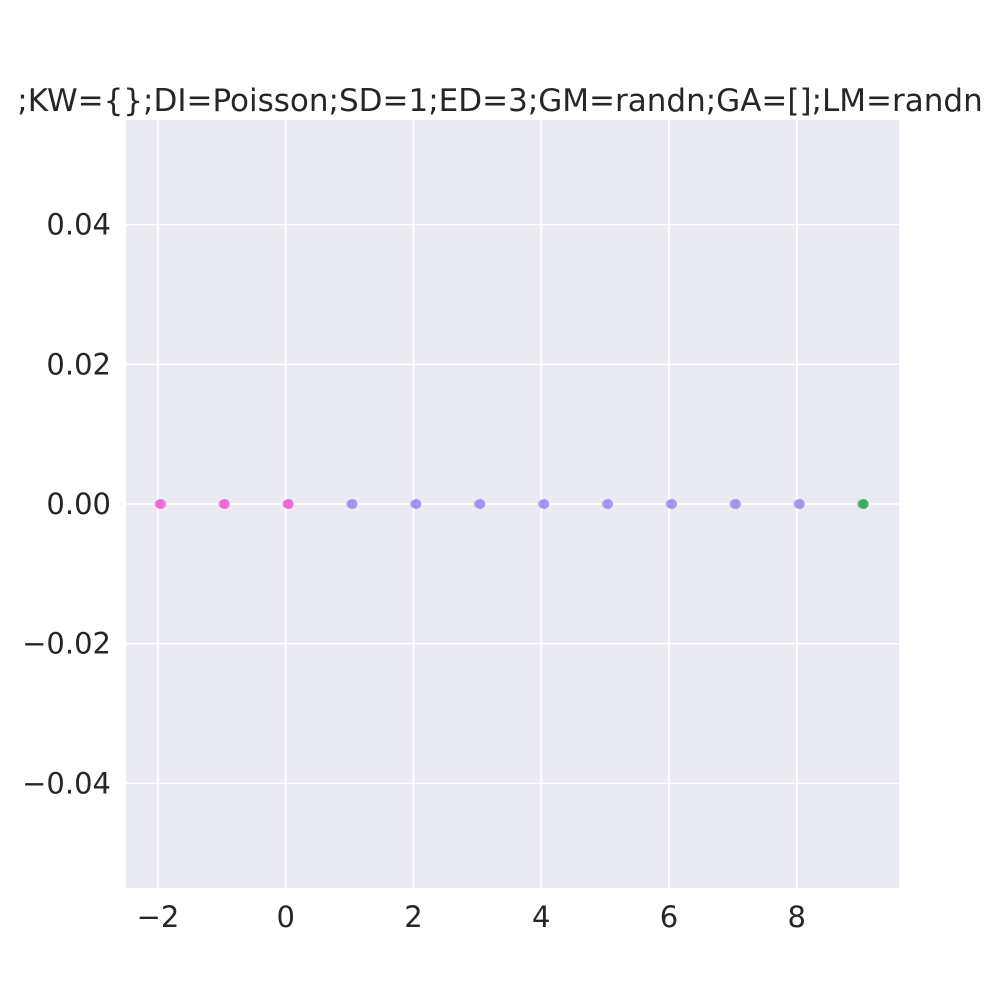  I want to click on y-tick-label: 0.02, so click(78, 364).